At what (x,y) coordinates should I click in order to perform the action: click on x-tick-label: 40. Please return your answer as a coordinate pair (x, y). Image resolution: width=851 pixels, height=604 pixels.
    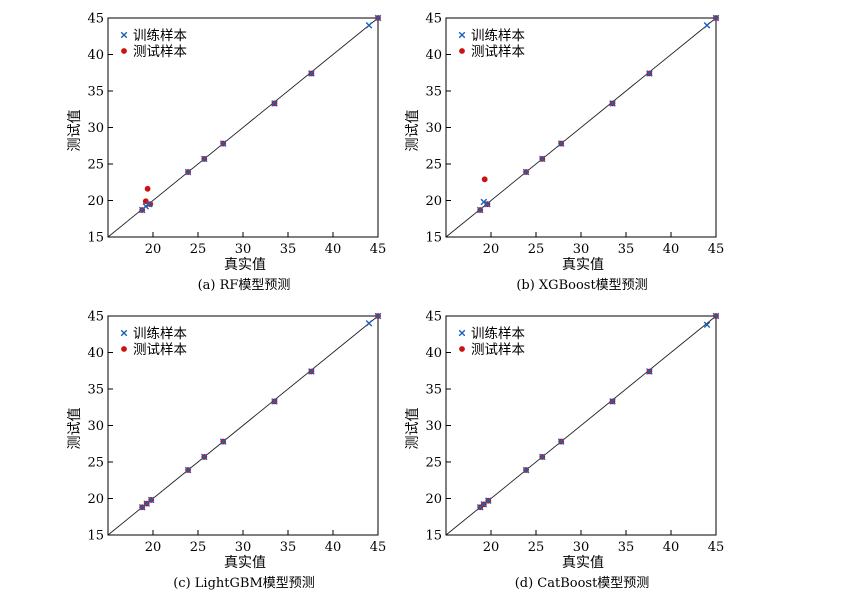
    Looking at the image, I should click on (333, 249).